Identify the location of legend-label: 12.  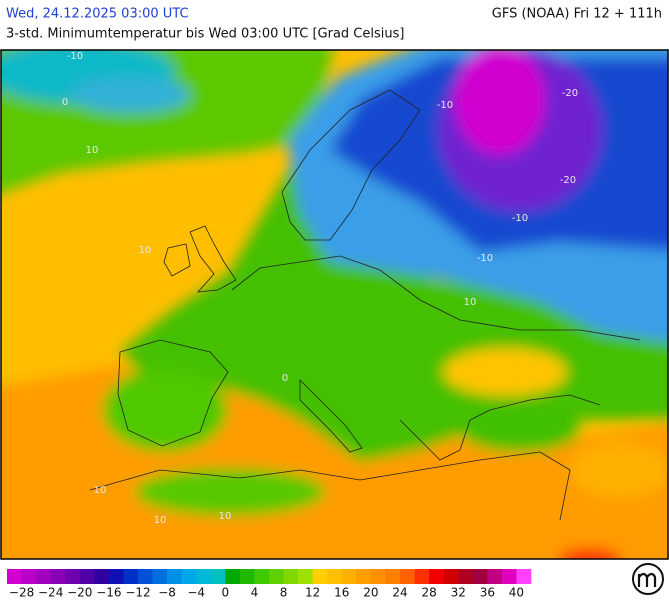
(312, 593).